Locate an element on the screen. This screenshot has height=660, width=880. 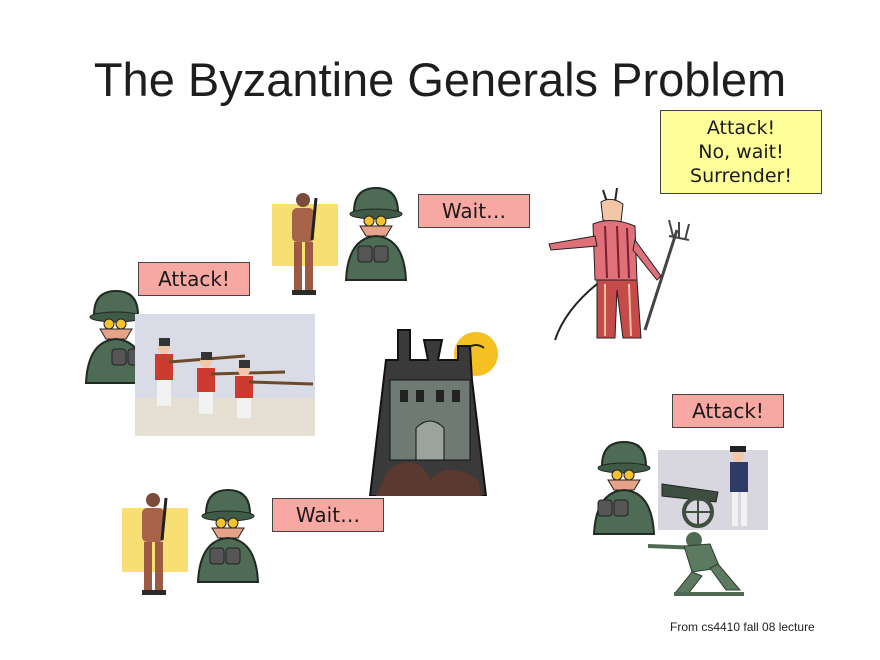
speech-bubble-right-general: Attack! is located at coordinates (728, 411).